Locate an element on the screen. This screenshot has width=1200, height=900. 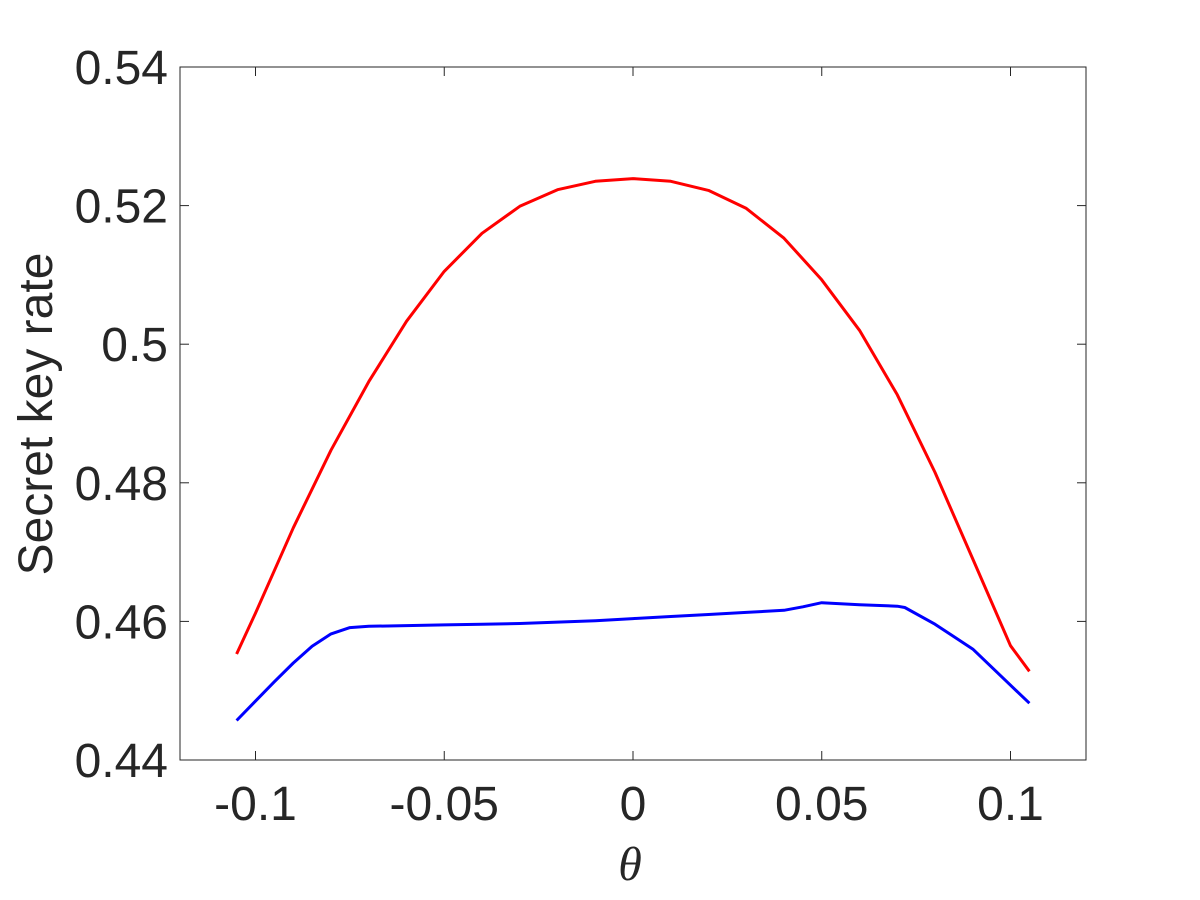
y-tick-label: 0.54 is located at coordinates (121, 68).